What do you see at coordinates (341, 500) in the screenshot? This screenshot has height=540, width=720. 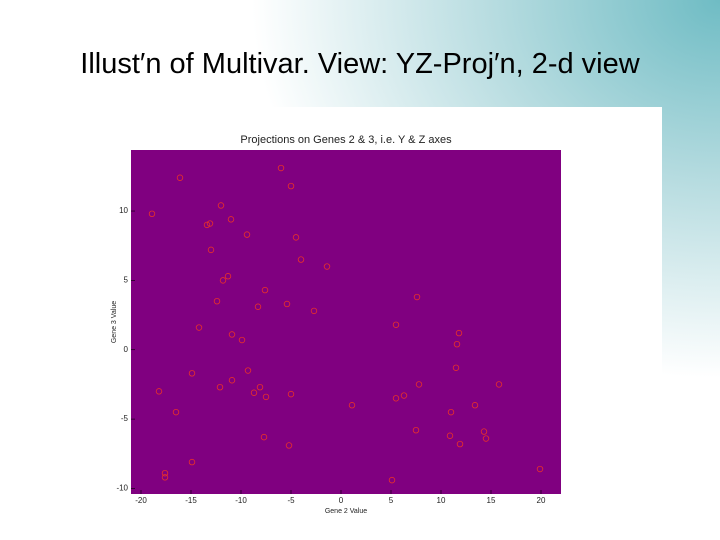 I see `x-tick-label: 0` at bounding box center [341, 500].